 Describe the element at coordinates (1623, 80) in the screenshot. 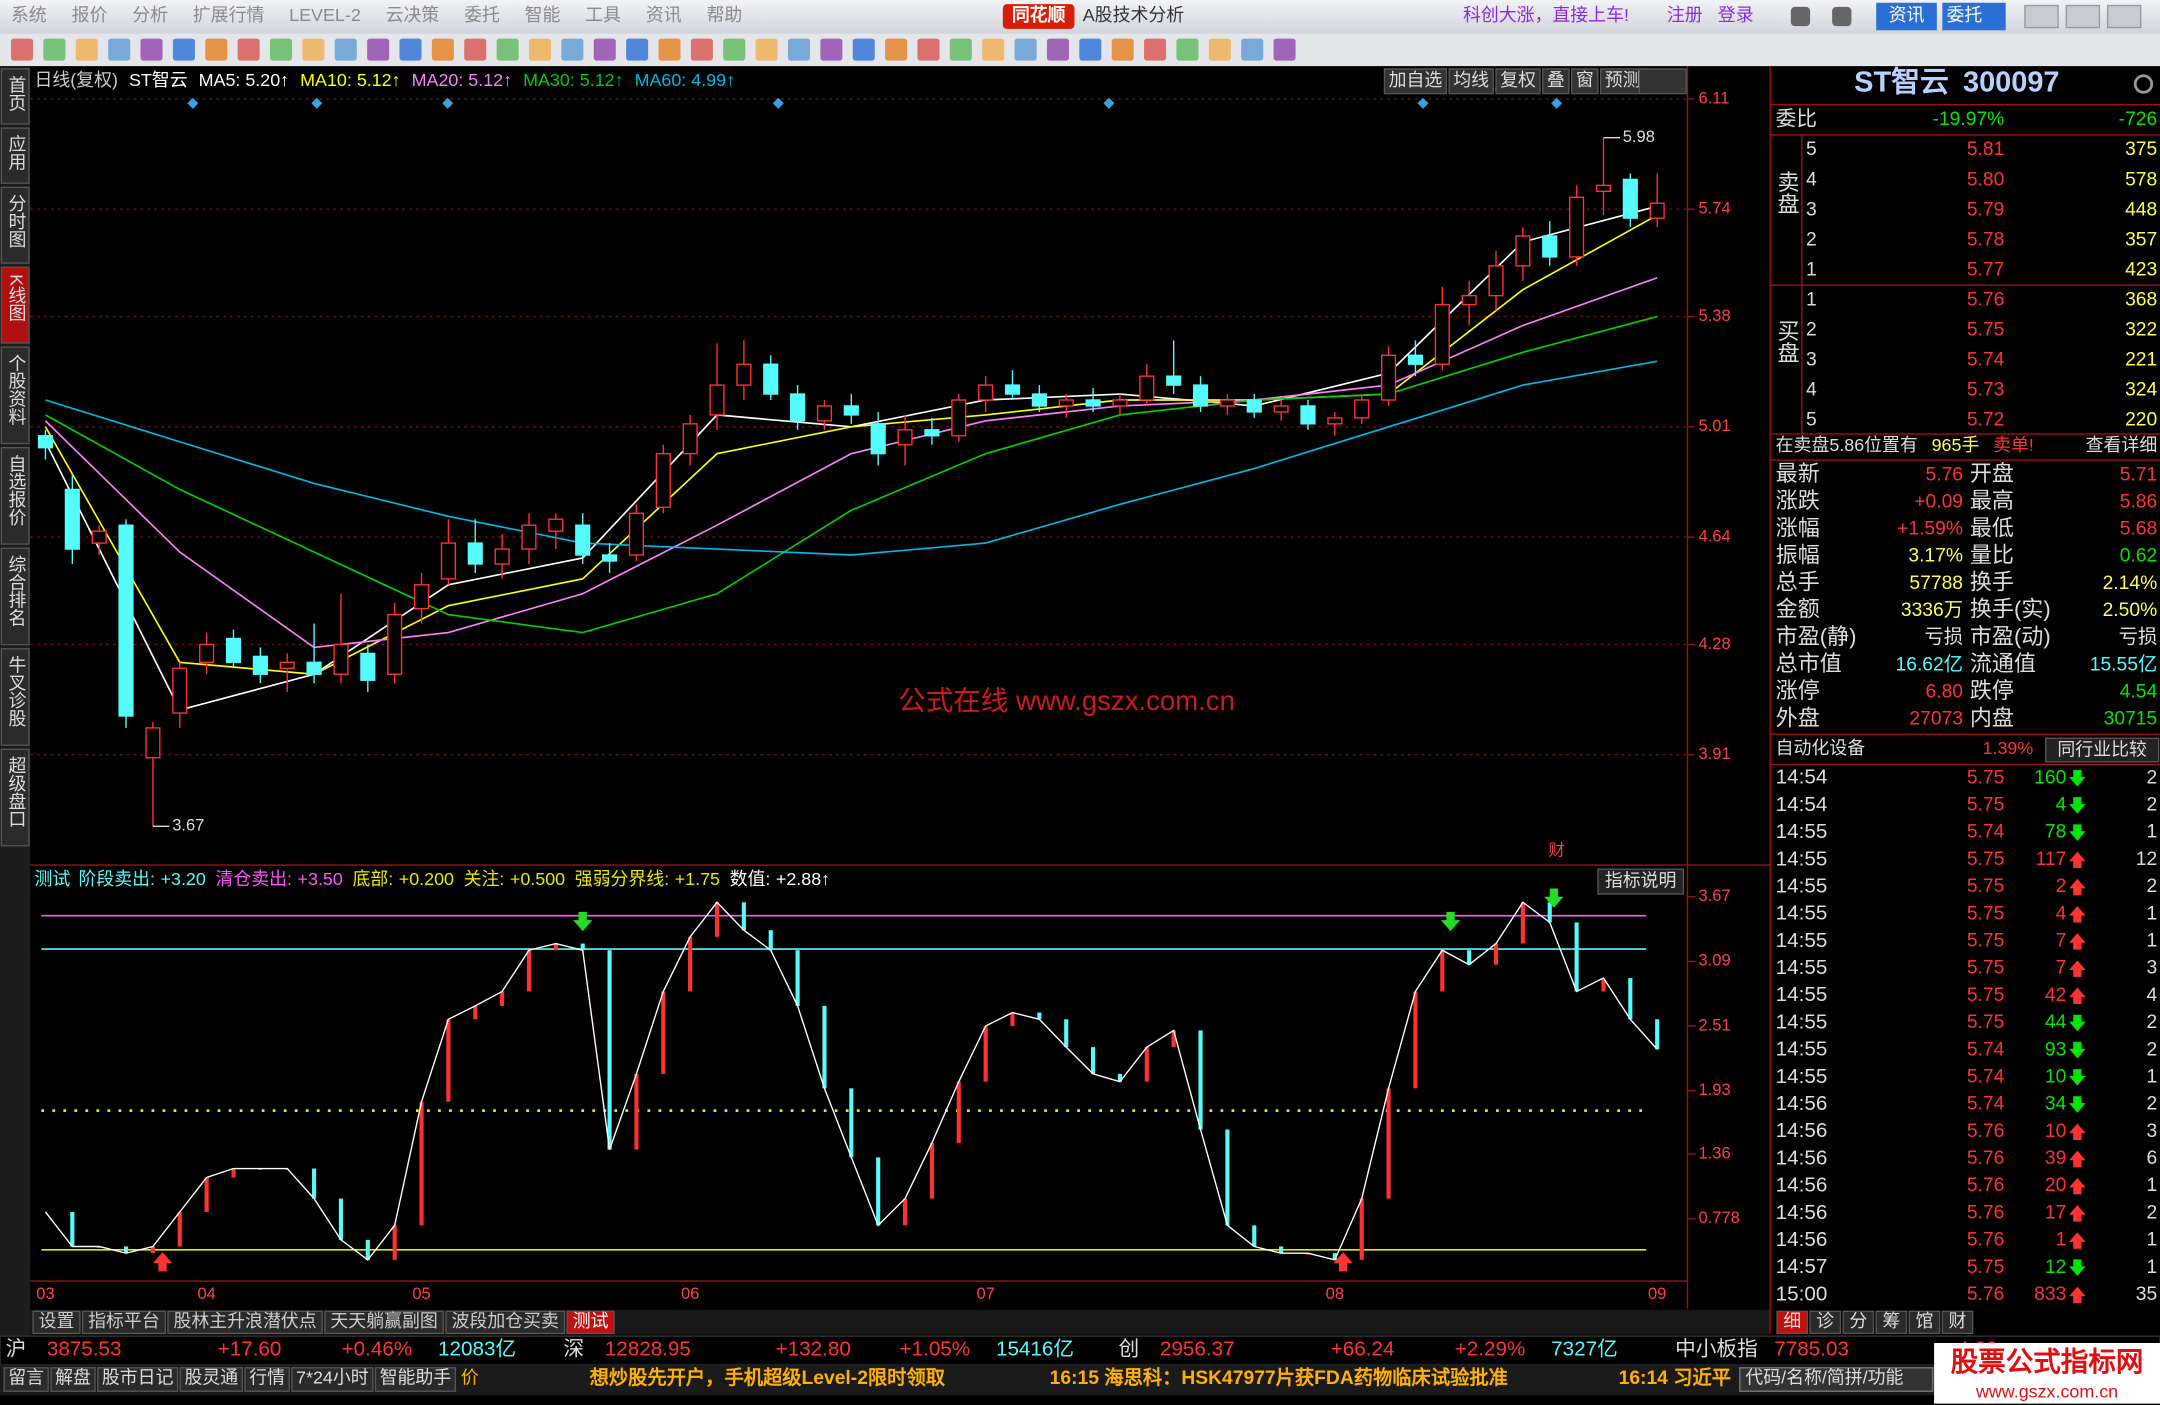

I see `chart-button: 预测` at that location.